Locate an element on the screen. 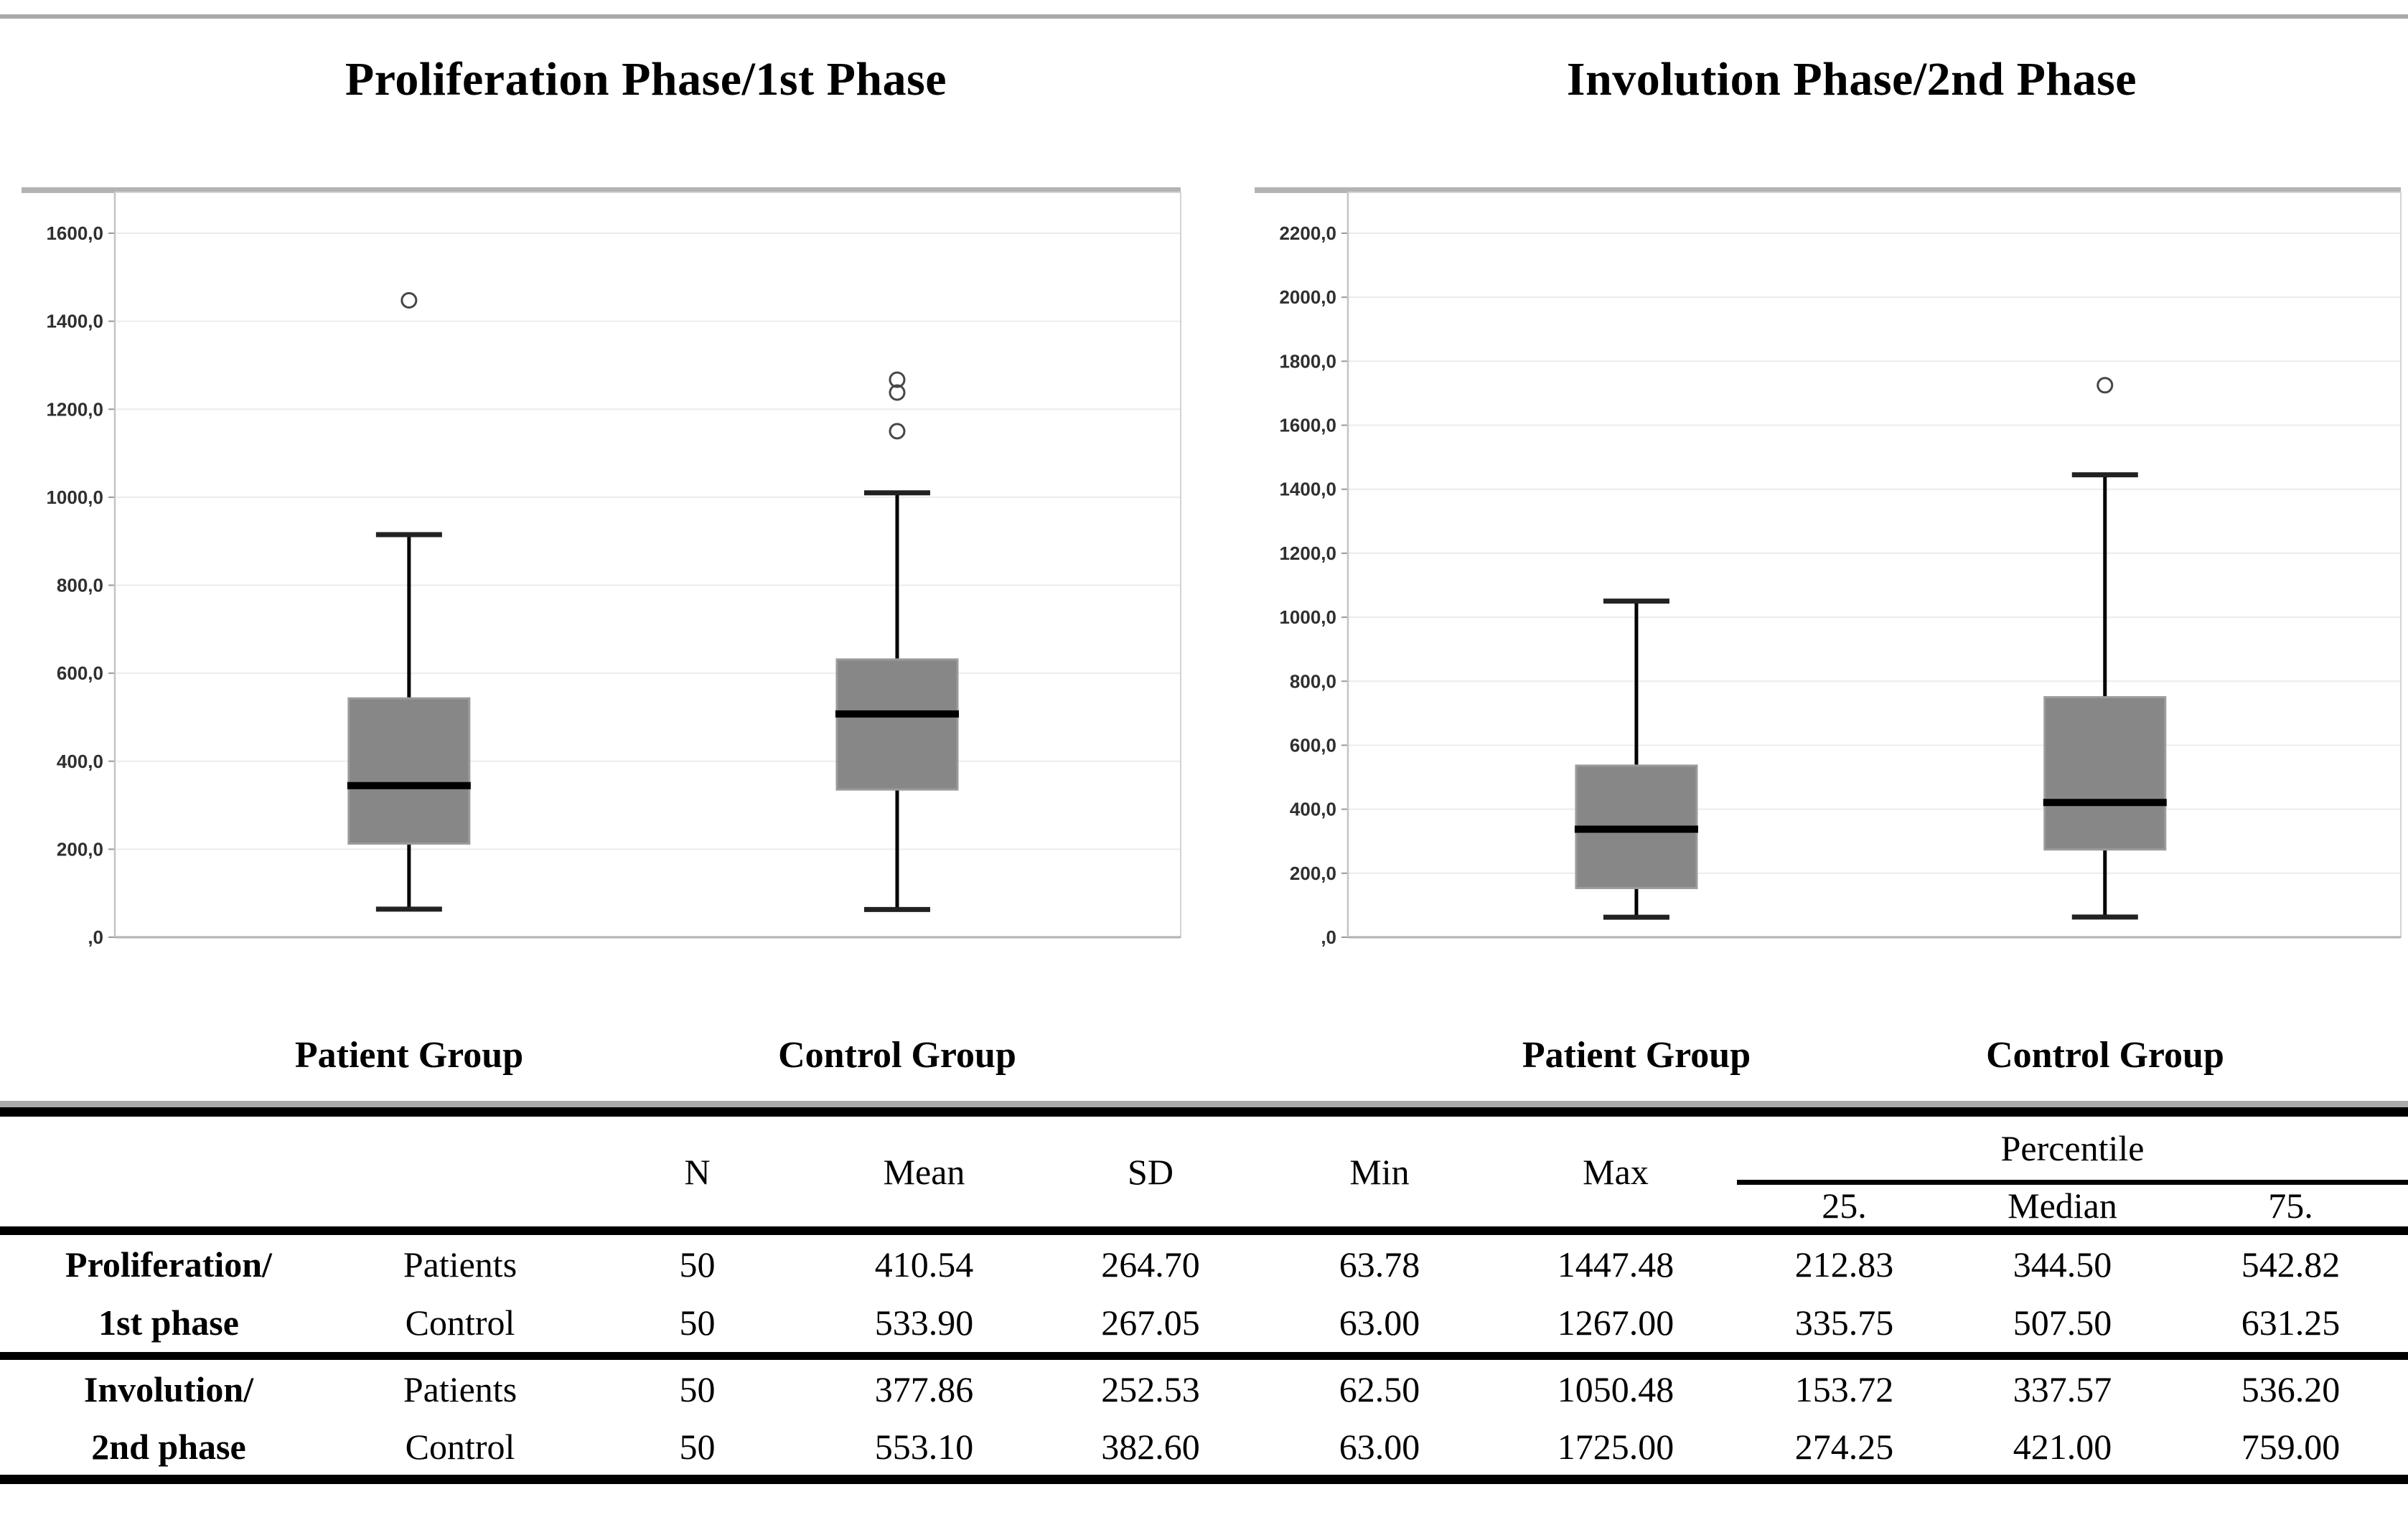 This screenshot has width=2408, height=1535. cell-mean: 377.86 is located at coordinates (924, 1389).